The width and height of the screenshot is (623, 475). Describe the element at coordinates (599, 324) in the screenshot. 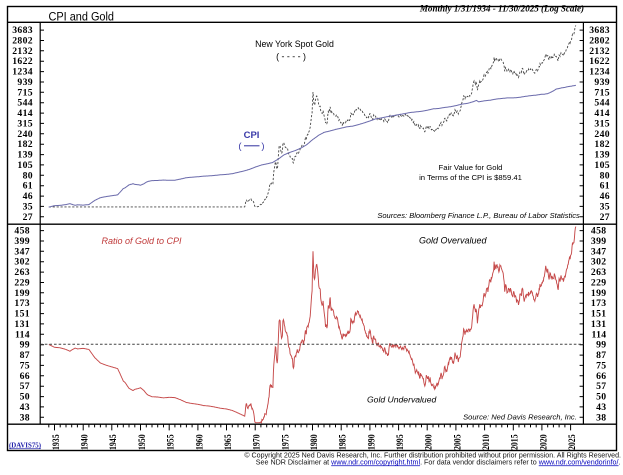

I see `svg-text: 131` at that location.